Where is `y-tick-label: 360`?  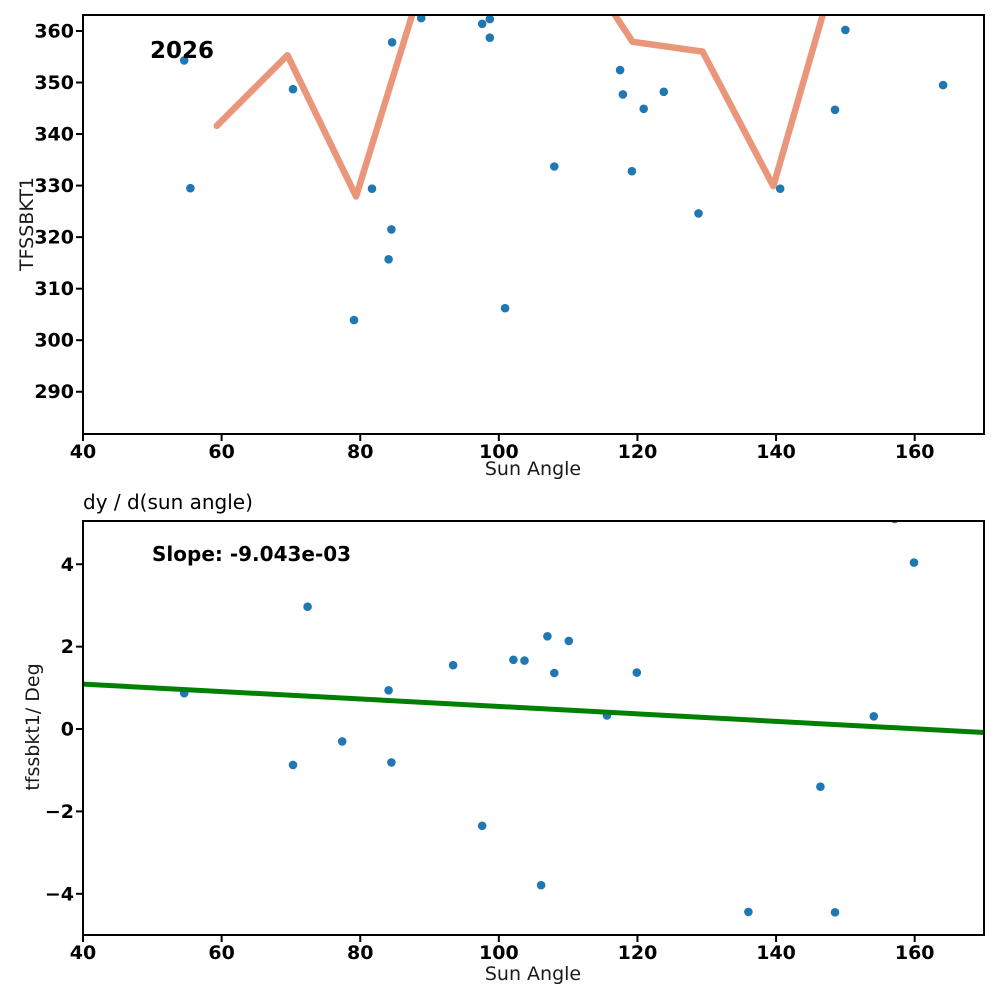 y-tick-label: 360 is located at coordinates (54, 31).